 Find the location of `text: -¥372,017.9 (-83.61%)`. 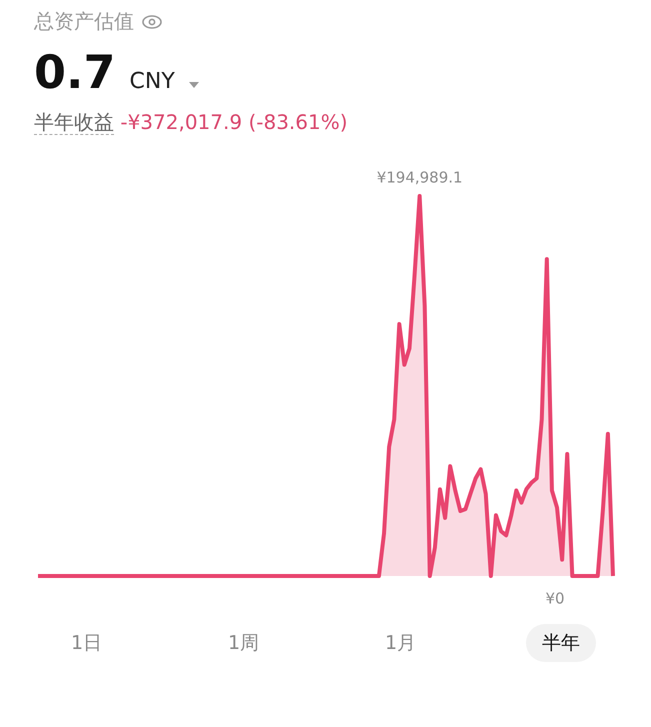

text: -¥372,017.9 (-83.61%) is located at coordinates (234, 122).